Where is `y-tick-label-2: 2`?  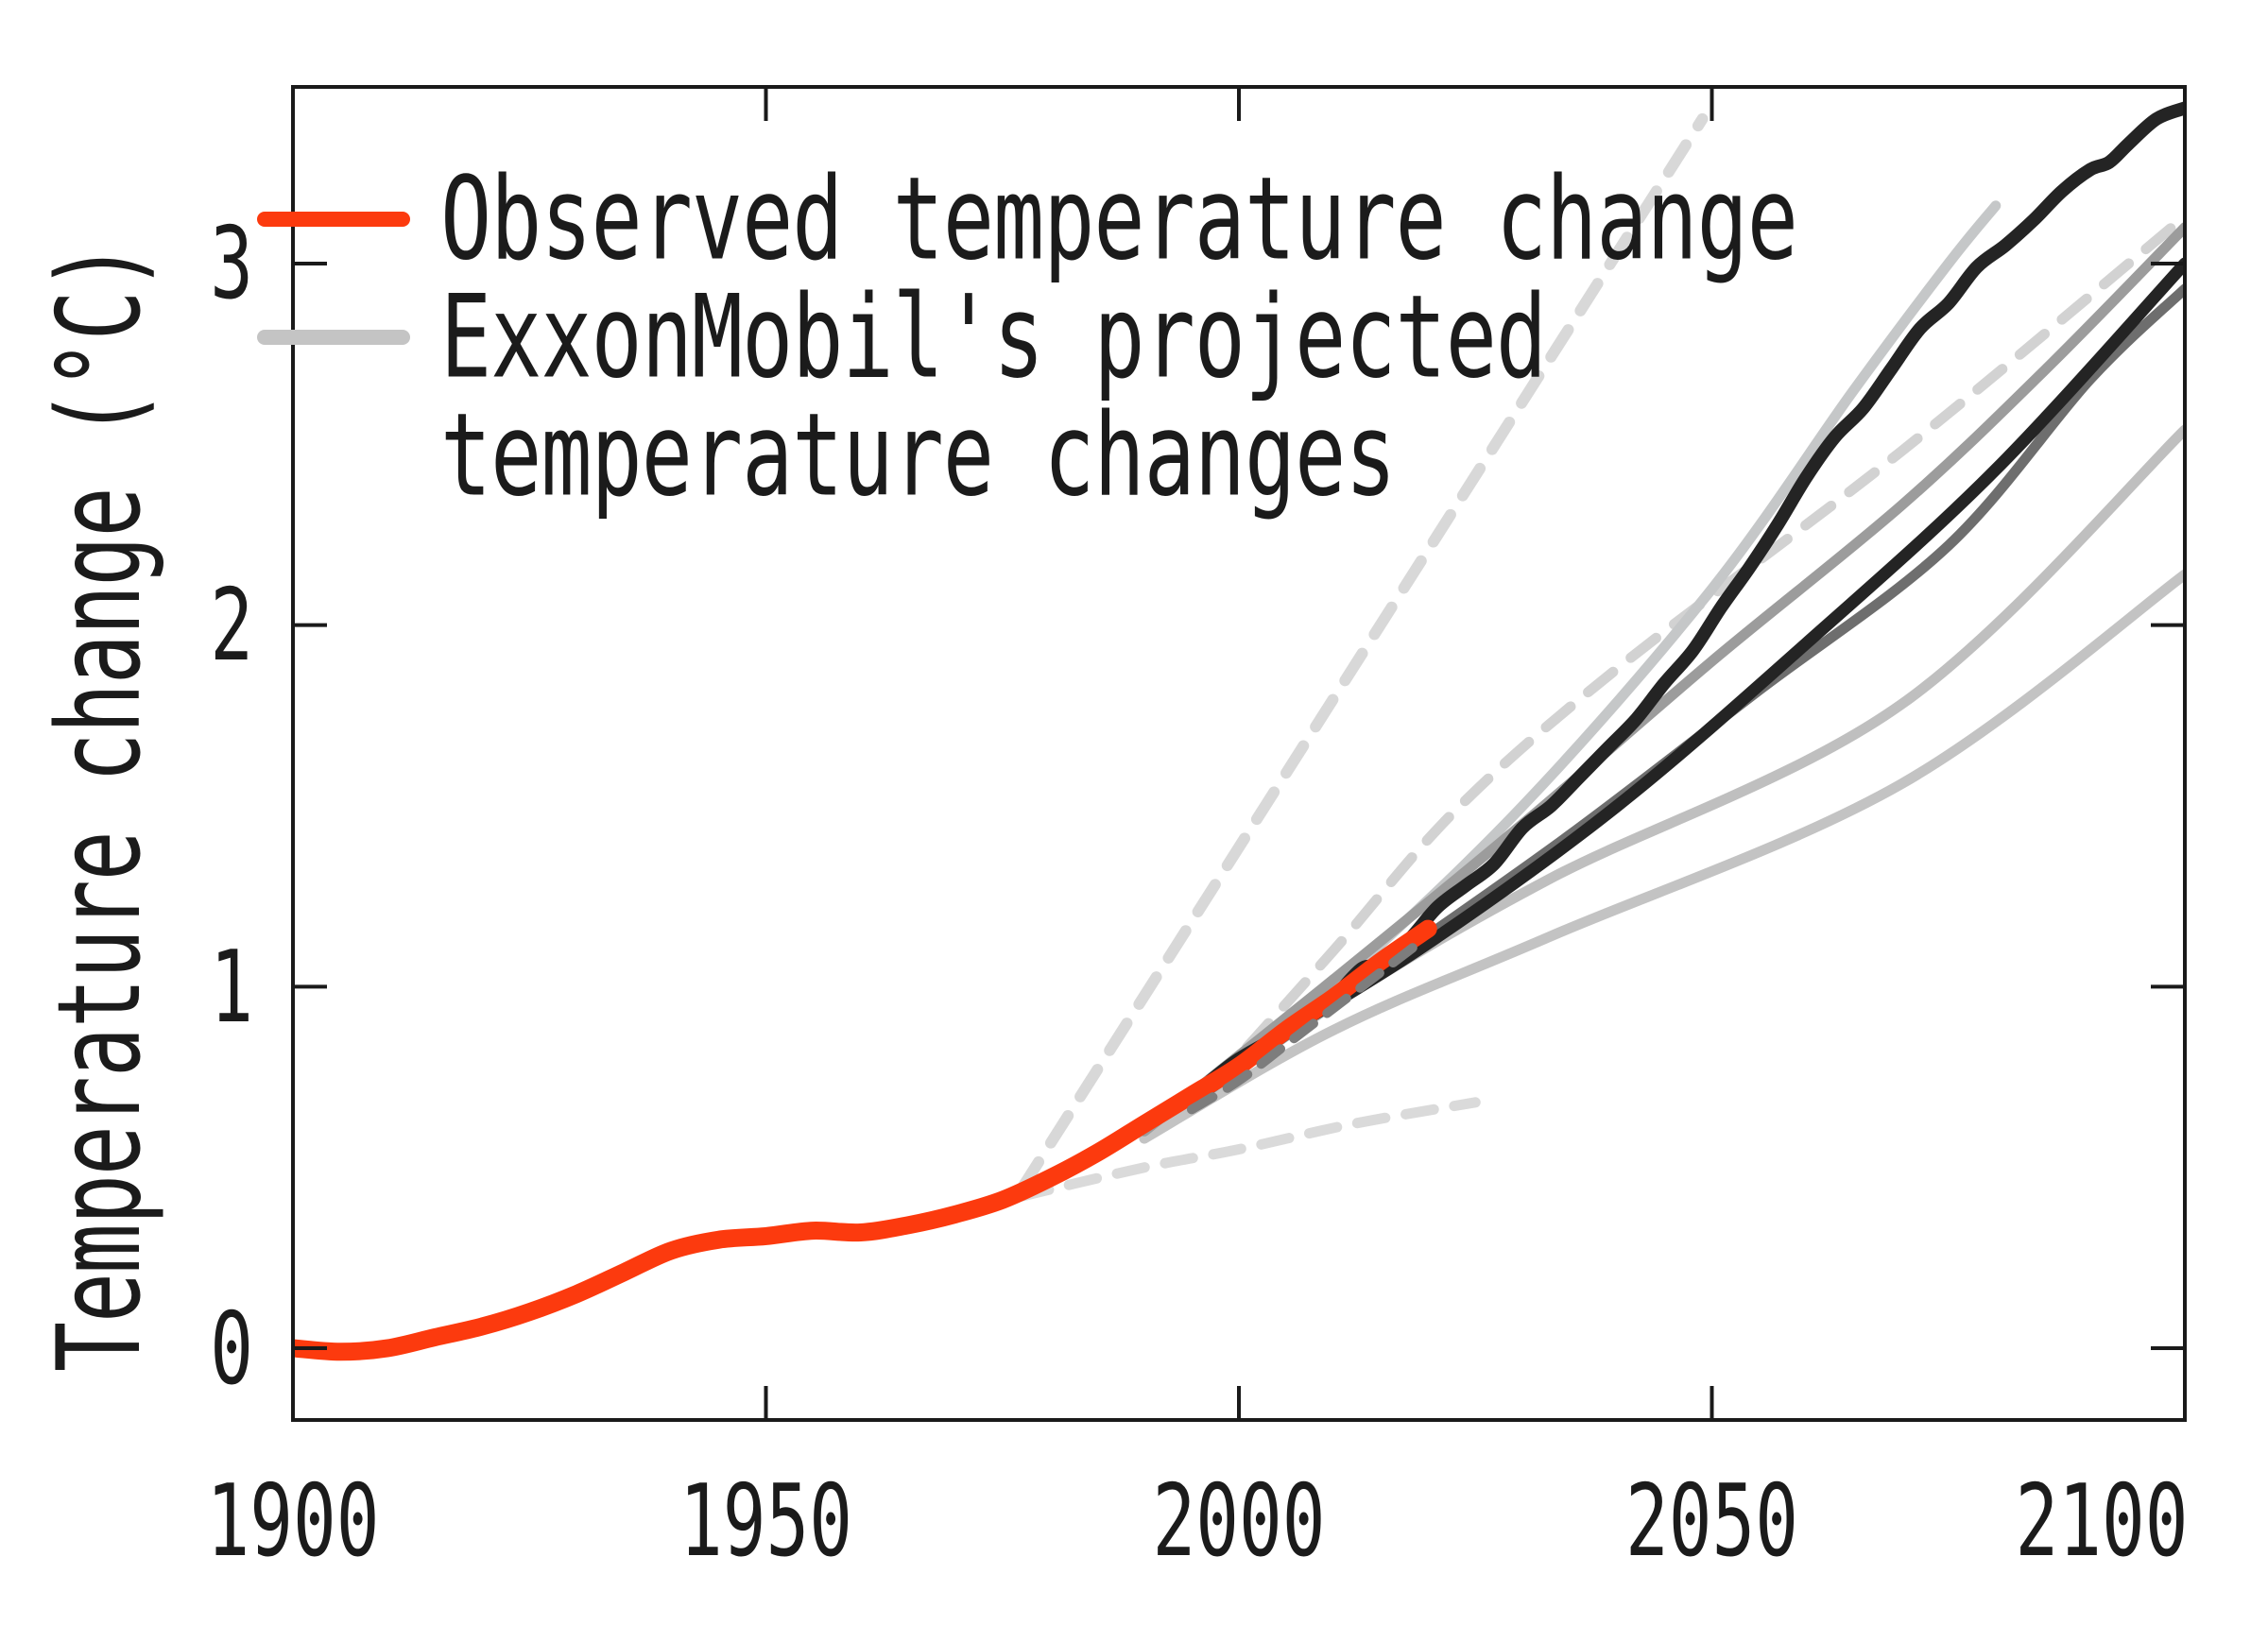 y-tick-label-2: 2 is located at coordinates (231, 626).